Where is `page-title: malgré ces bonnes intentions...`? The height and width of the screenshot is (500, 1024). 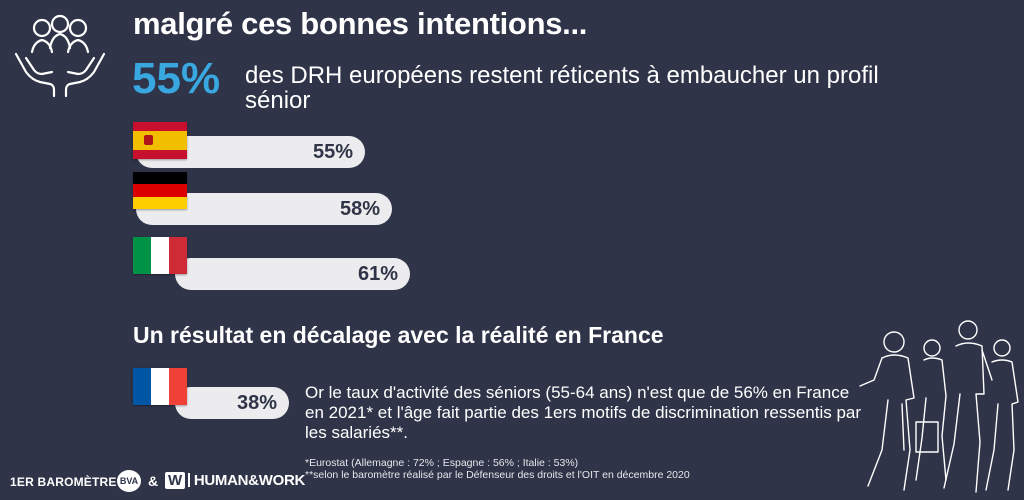 page-title: malgré ces bonnes intentions... is located at coordinates (360, 23).